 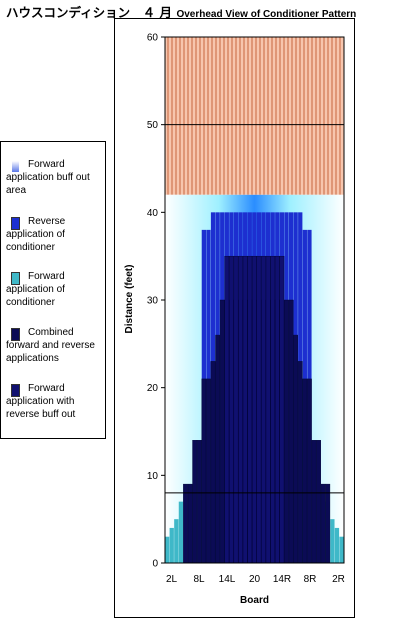 I want to click on x-tick-label-14L: 14L, so click(x=227, y=579).